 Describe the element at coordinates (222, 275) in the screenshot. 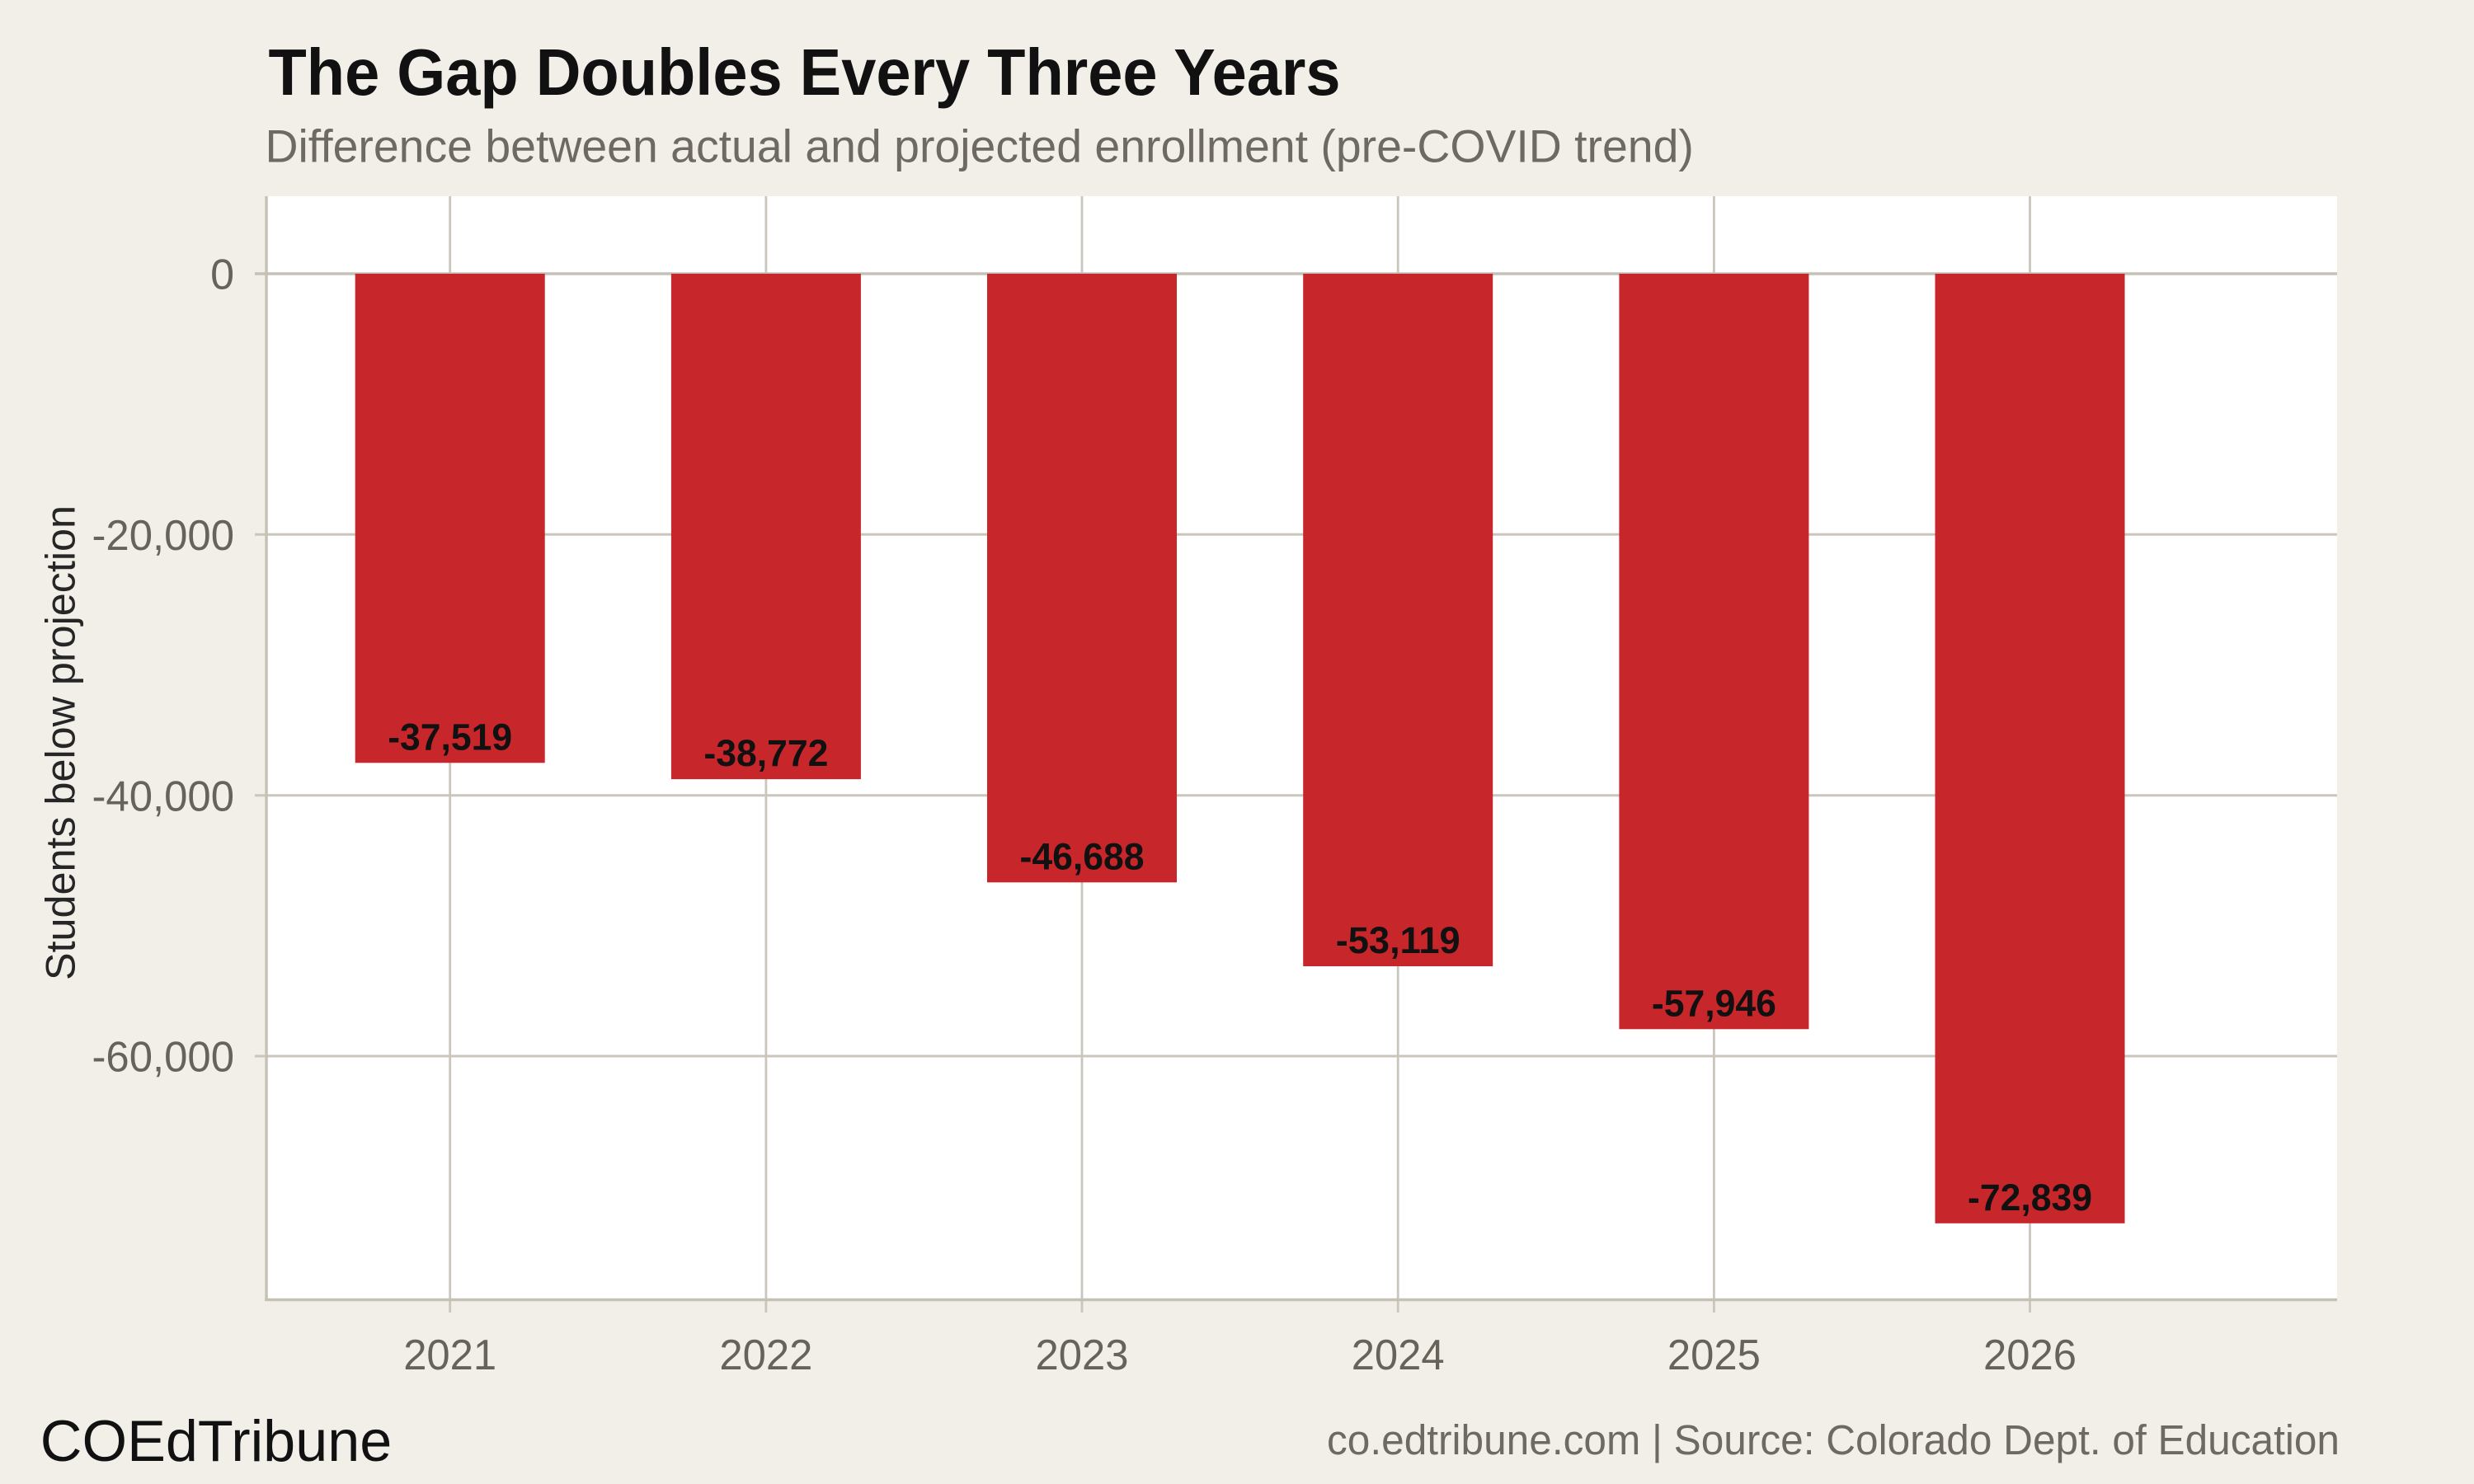

I see `svg-text: 0` at that location.